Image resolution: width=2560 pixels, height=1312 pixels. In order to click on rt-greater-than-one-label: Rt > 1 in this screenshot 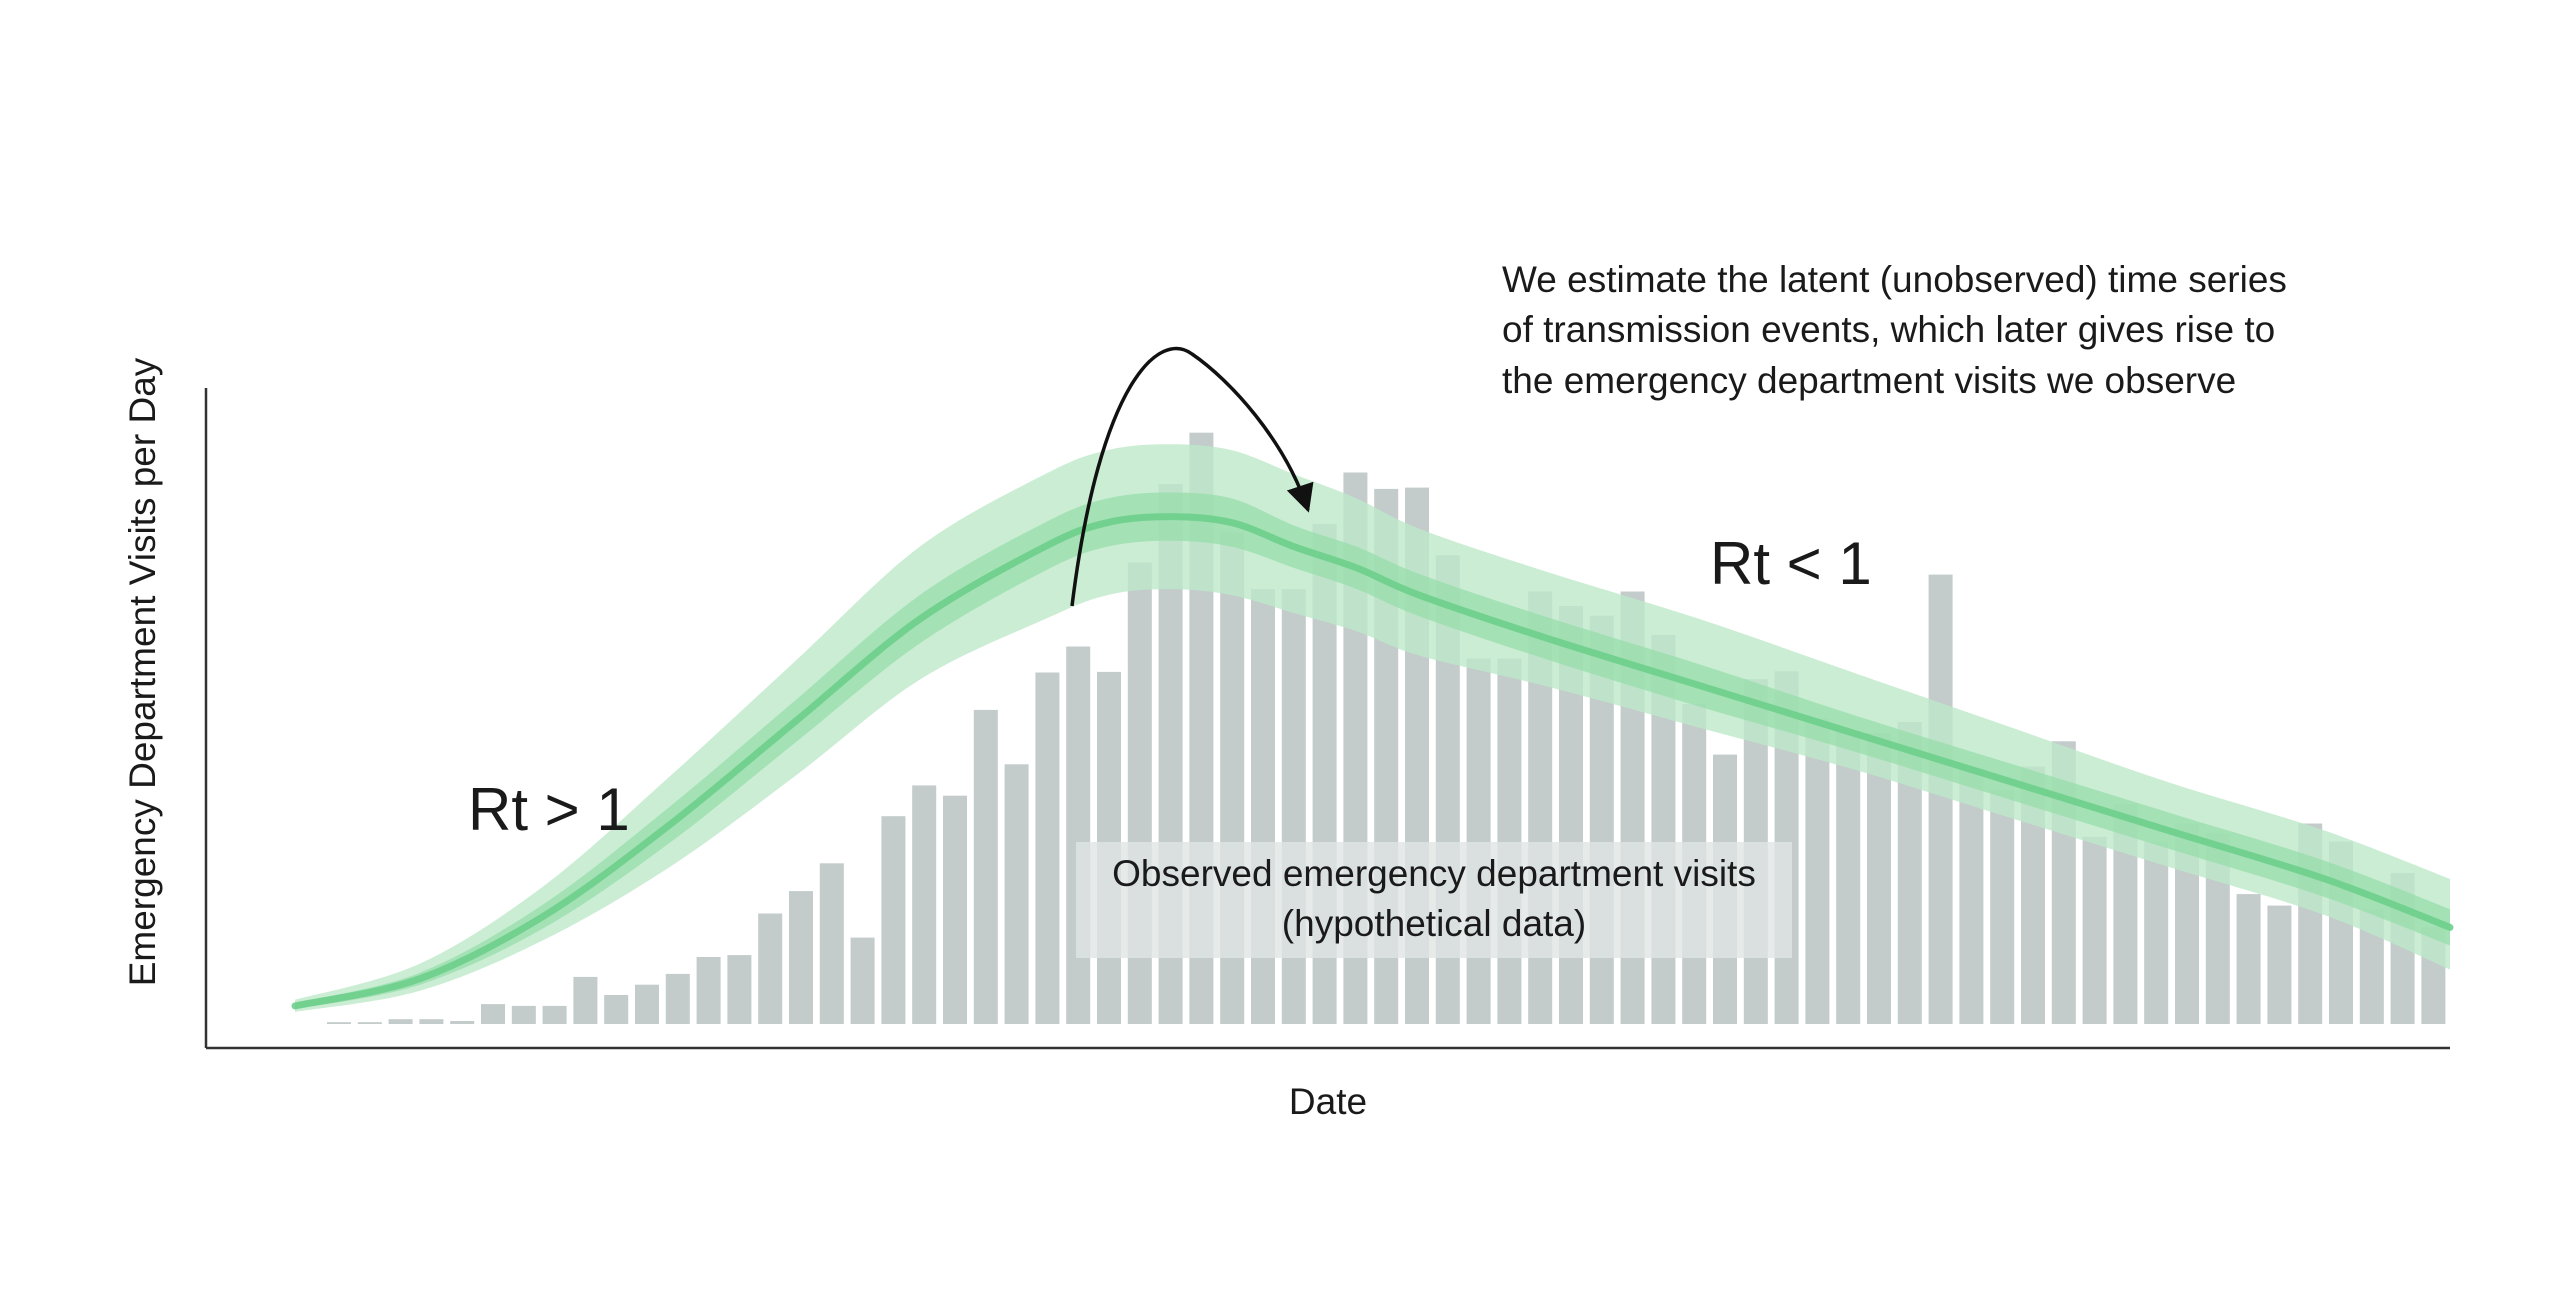, I will do `click(549, 809)`.